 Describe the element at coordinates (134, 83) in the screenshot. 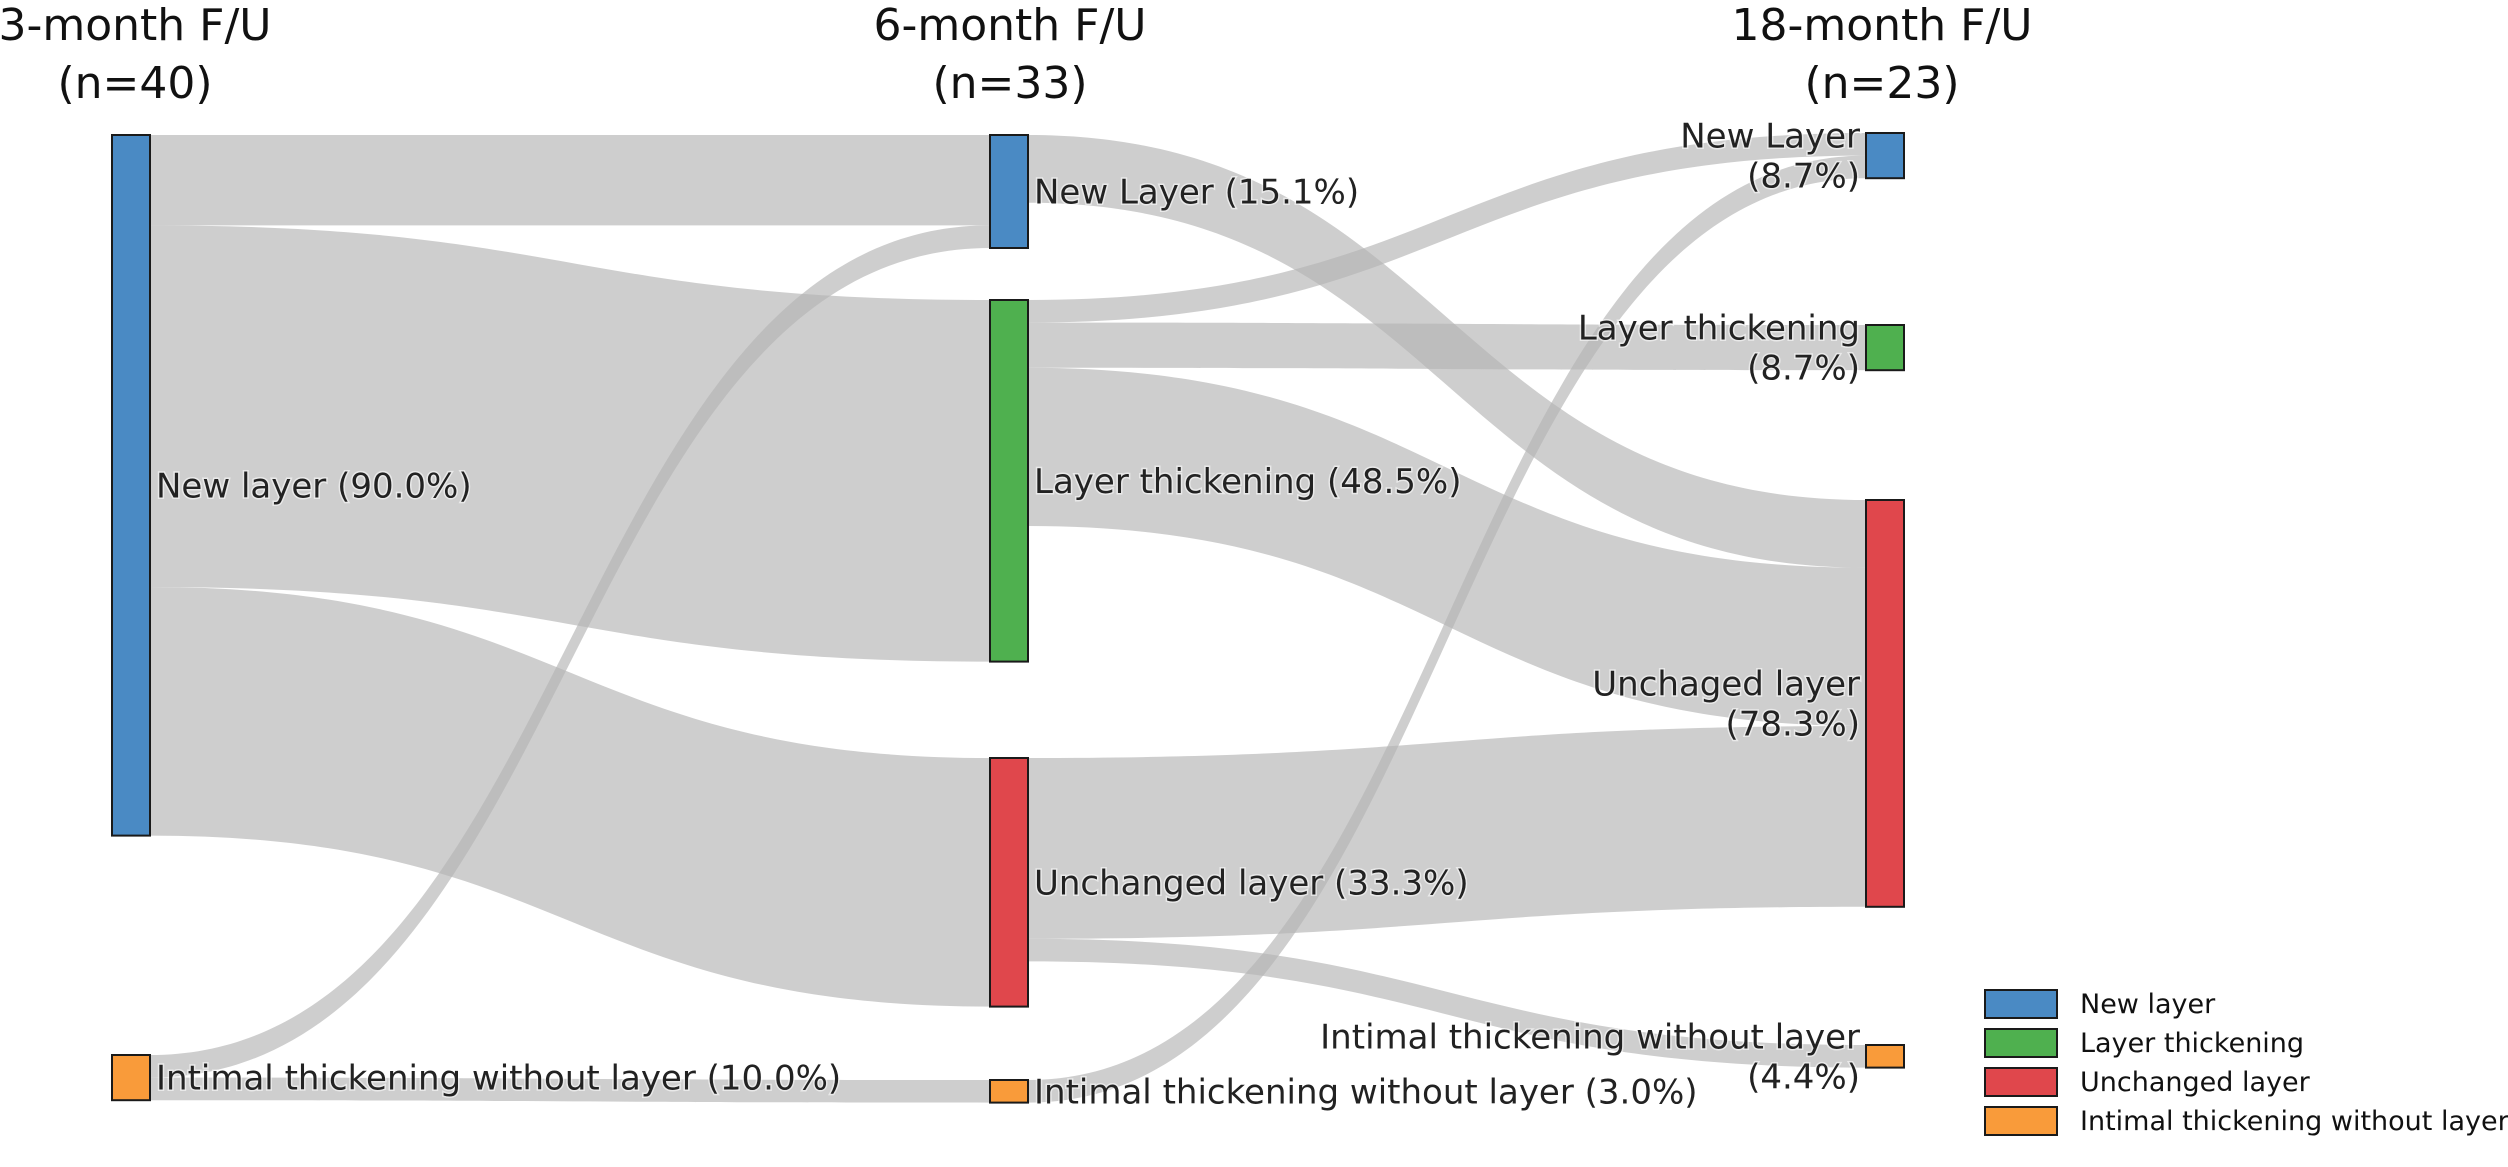

I see `col-n-3-month: (n=40)` at that location.